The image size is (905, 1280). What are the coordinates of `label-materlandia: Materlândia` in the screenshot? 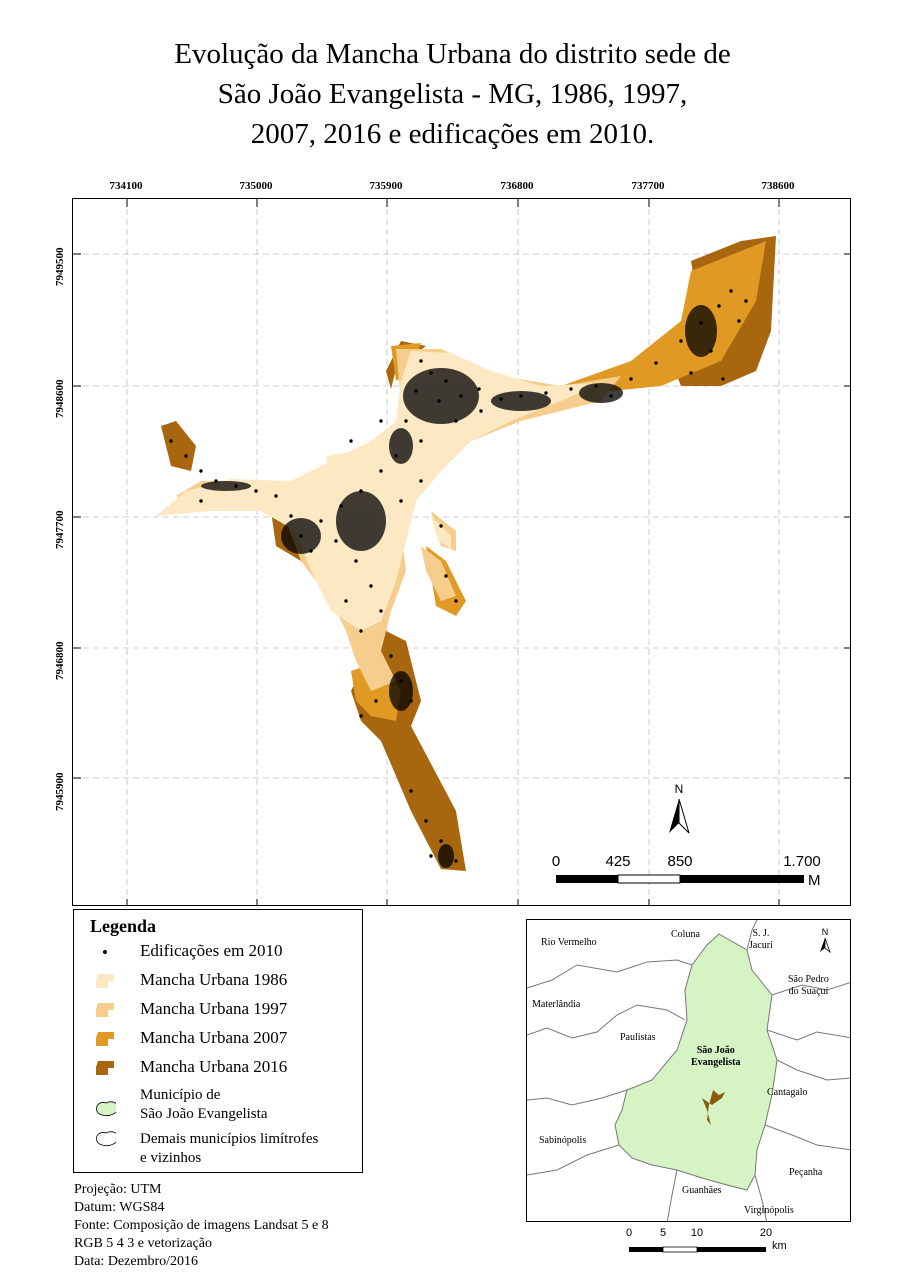 It's located at (556, 1004).